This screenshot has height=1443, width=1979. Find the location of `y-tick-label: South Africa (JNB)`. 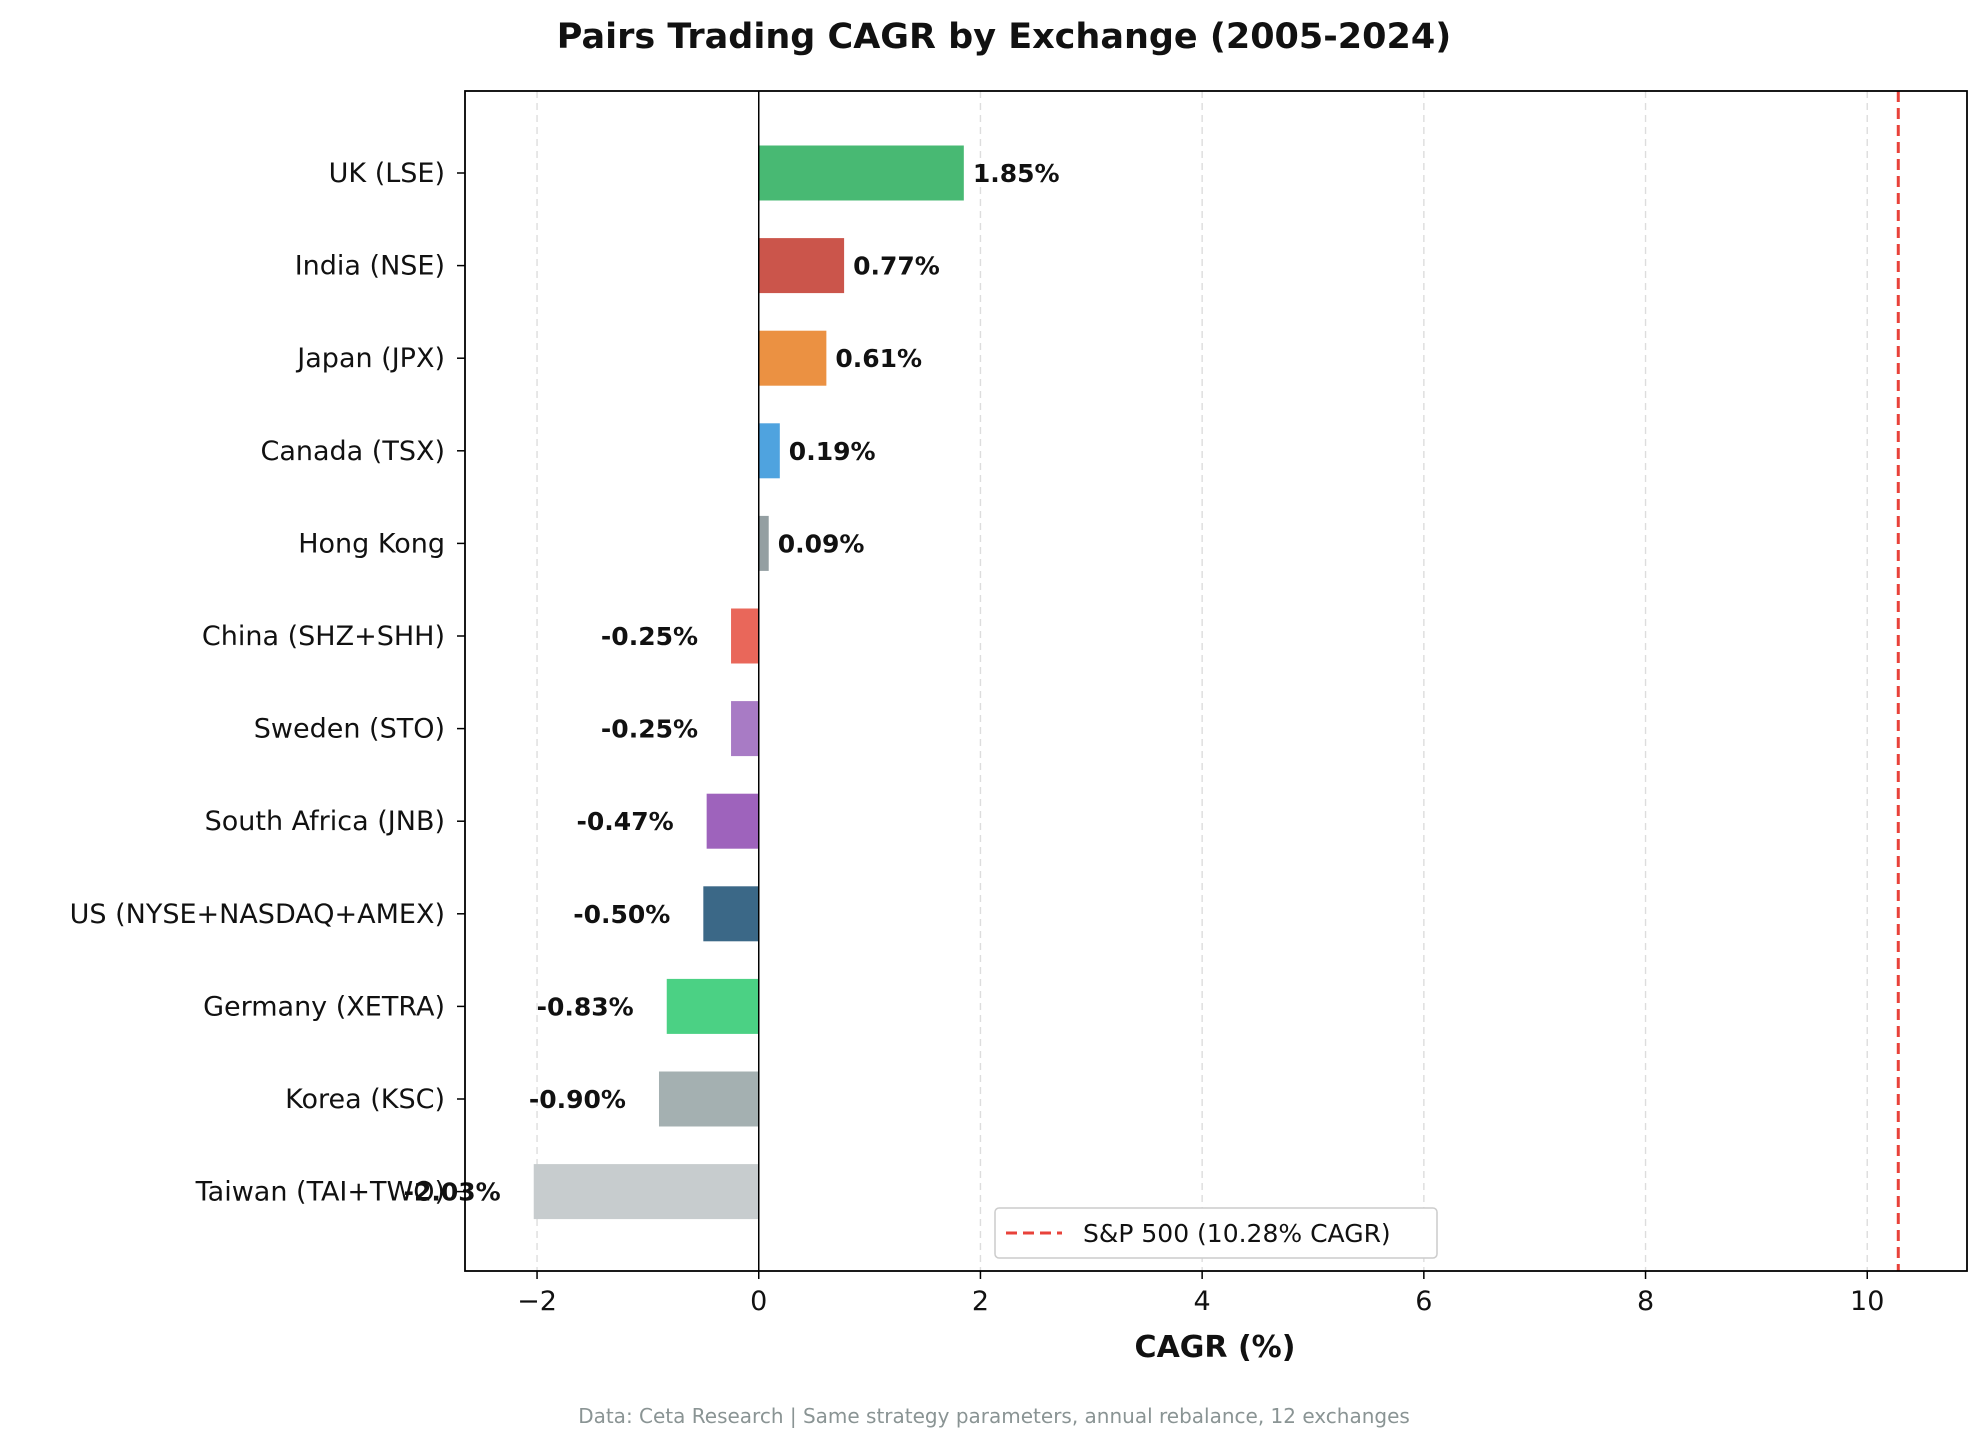

y-tick-label: South Africa (JNB) is located at coordinates (325, 821).